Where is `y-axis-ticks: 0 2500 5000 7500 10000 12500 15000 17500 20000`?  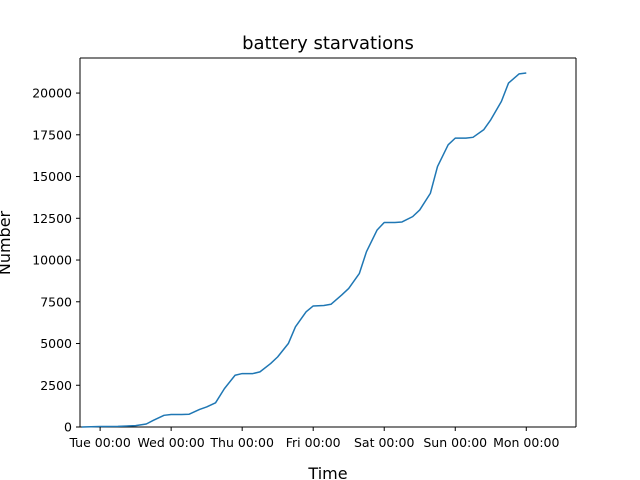 y-axis-ticks: 0 2500 5000 7500 10000 12500 15000 17500 20000 is located at coordinates (56, 260).